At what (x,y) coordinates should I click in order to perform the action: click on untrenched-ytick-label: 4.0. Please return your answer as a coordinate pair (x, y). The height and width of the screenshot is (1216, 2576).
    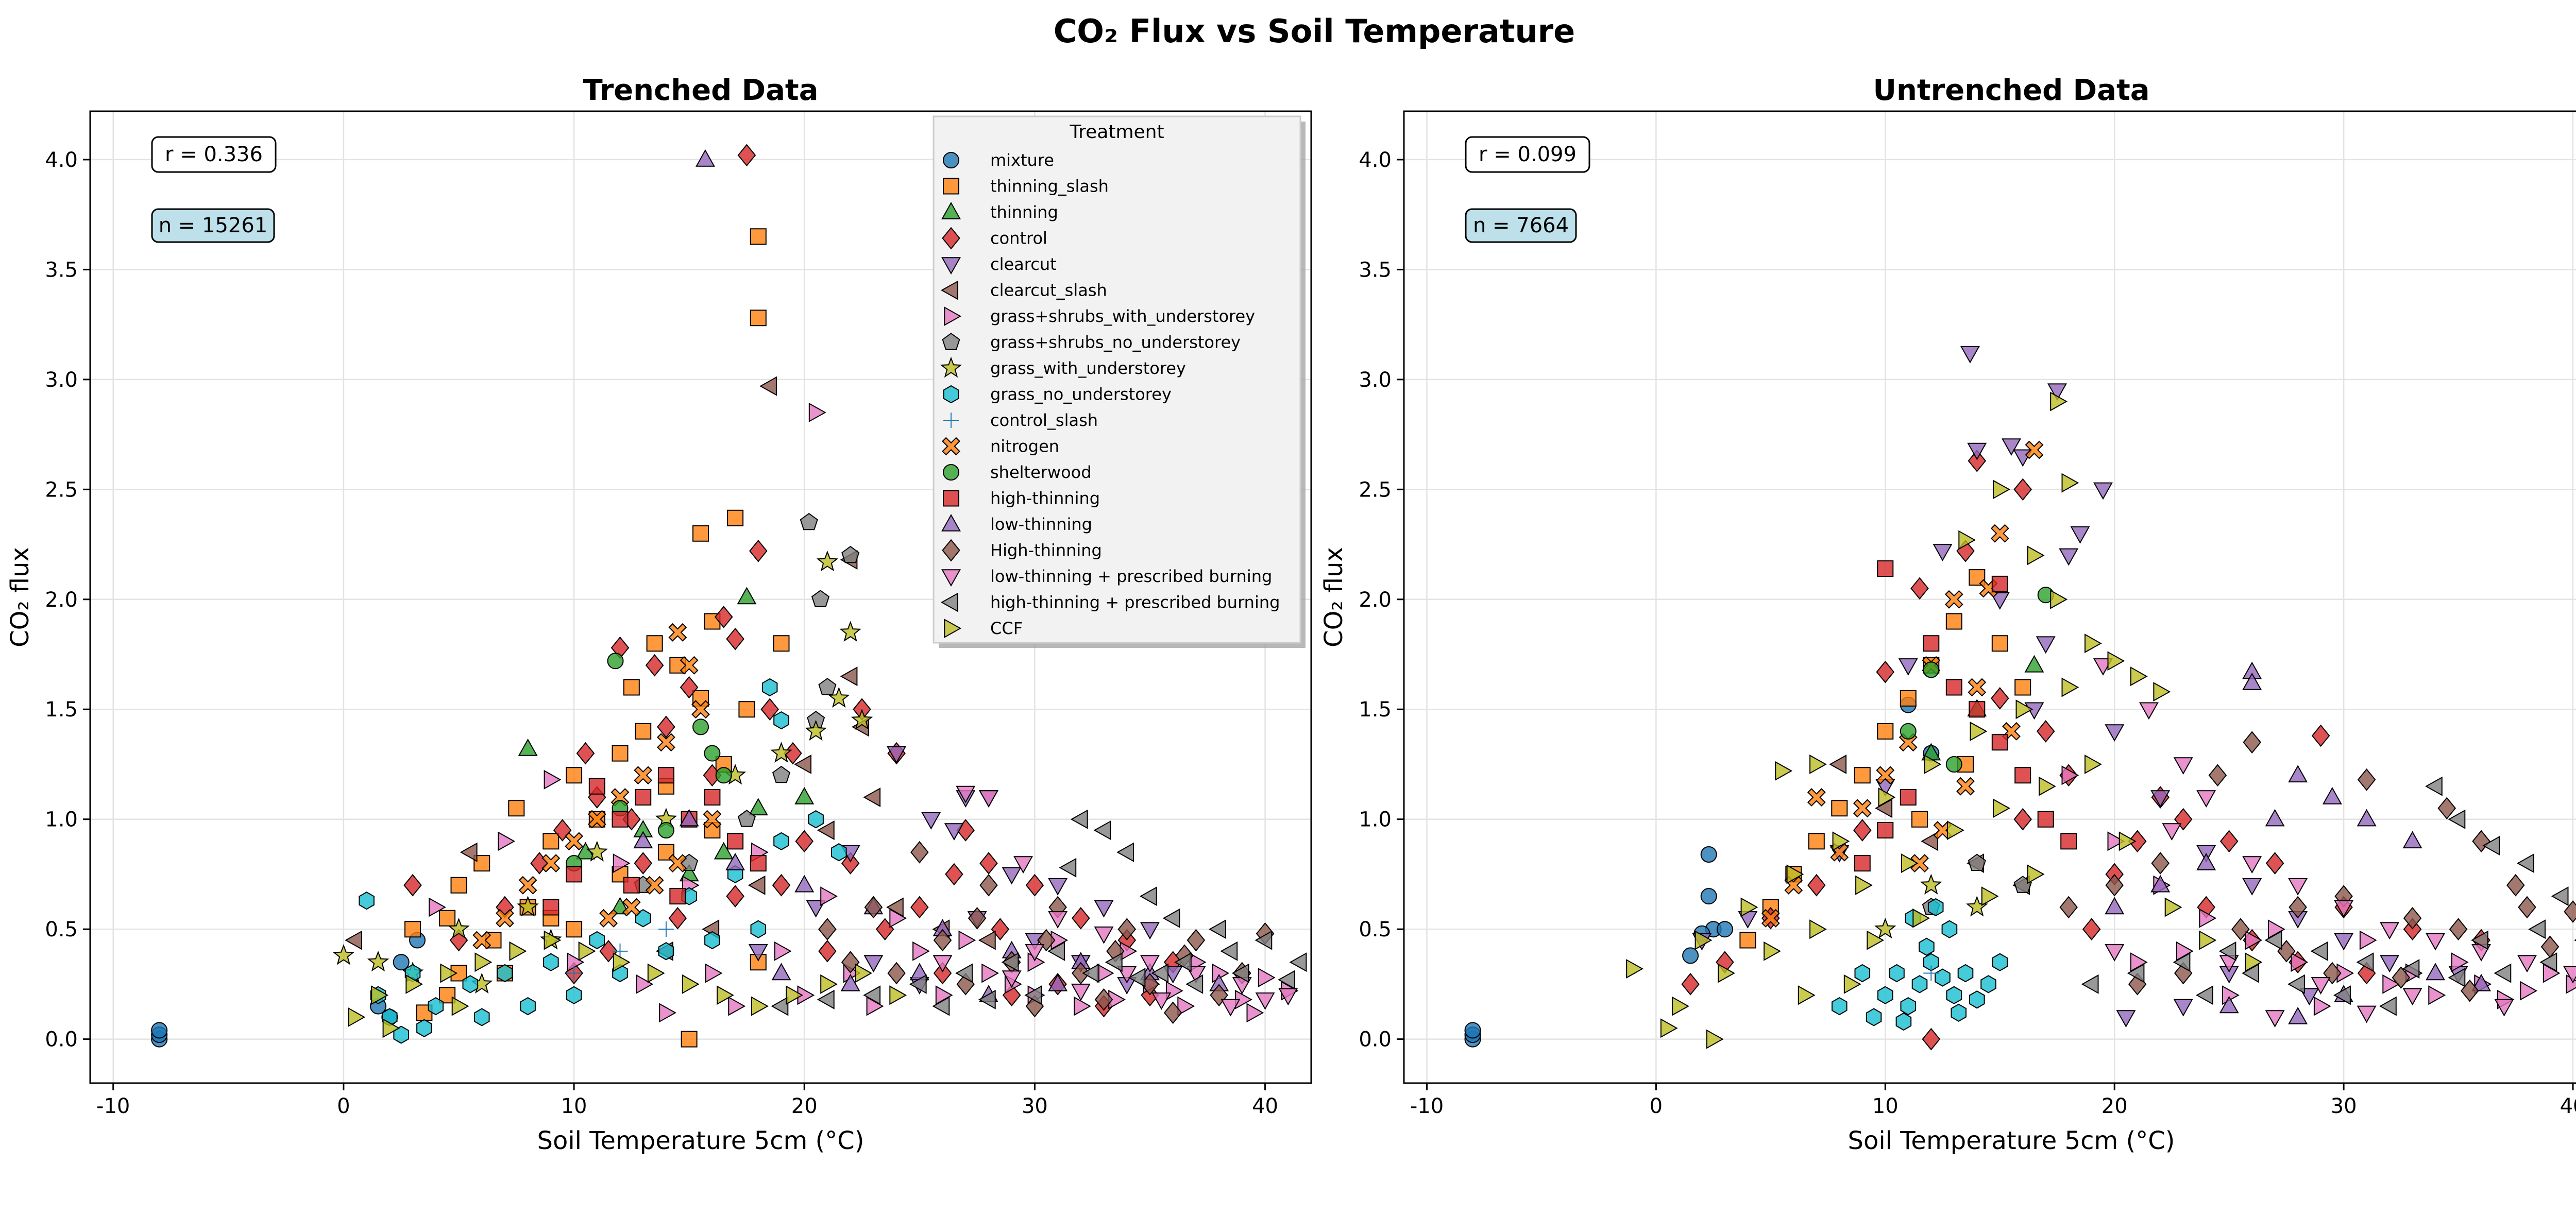
    Looking at the image, I should click on (1375, 160).